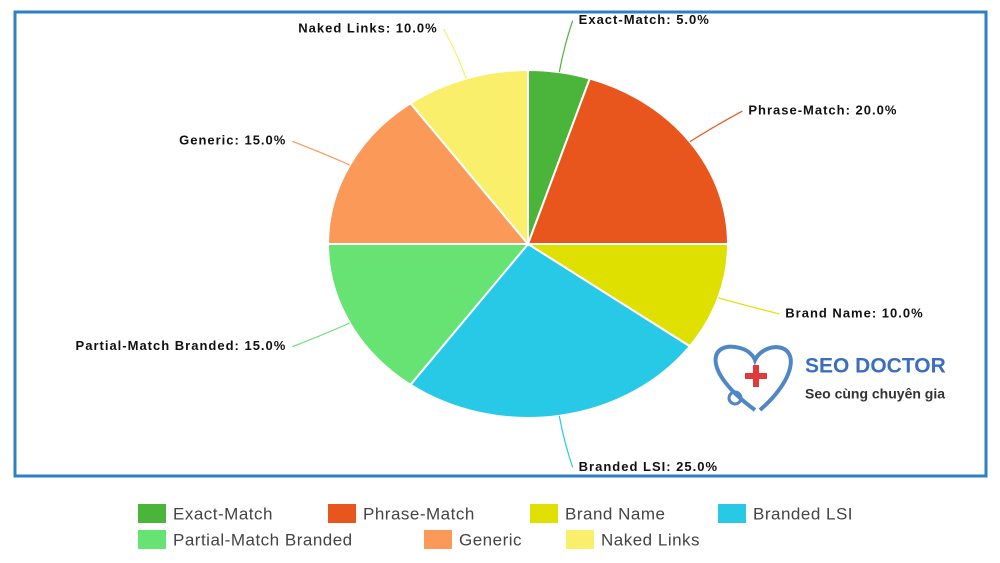 The height and width of the screenshot is (563, 1000). What do you see at coordinates (367, 27) in the screenshot?
I see `data-label: Naked Links: 10.0%` at bounding box center [367, 27].